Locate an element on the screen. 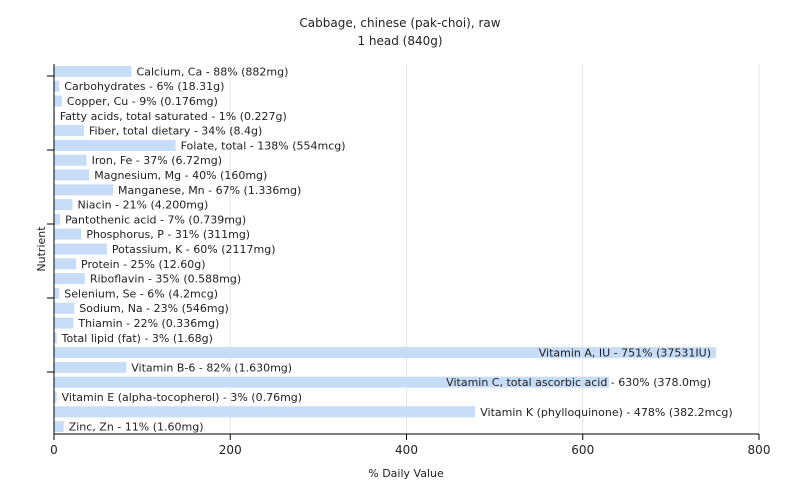 This screenshot has width=800, height=500. bar-label: Zinc, Zn - 11% (1.60mg) is located at coordinates (136, 427).